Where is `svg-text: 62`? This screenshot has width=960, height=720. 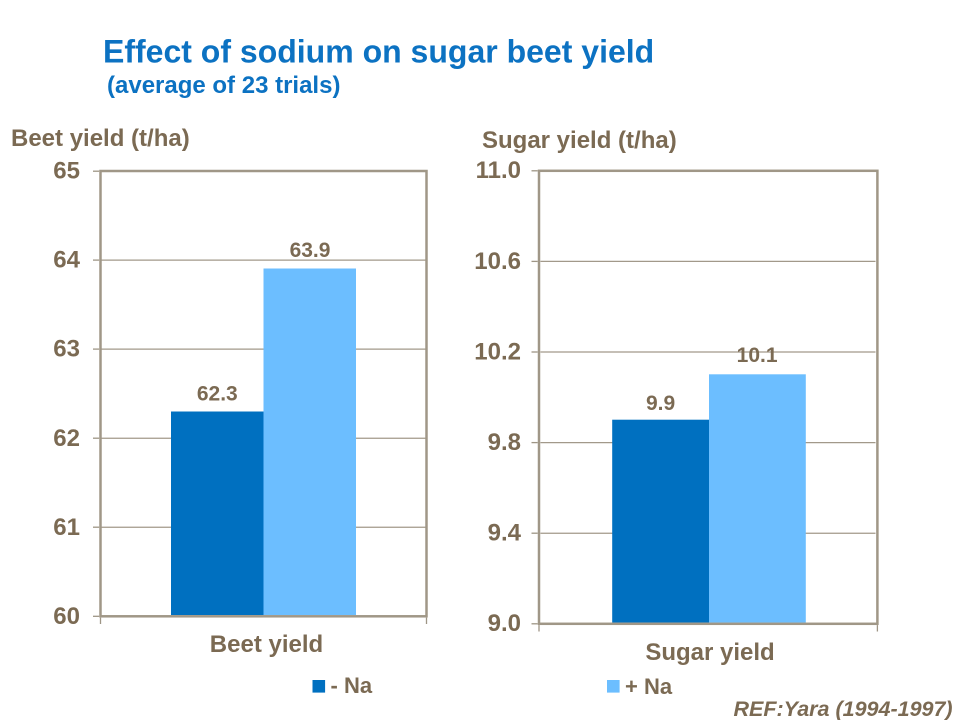
svg-text: 62 is located at coordinates (66, 438).